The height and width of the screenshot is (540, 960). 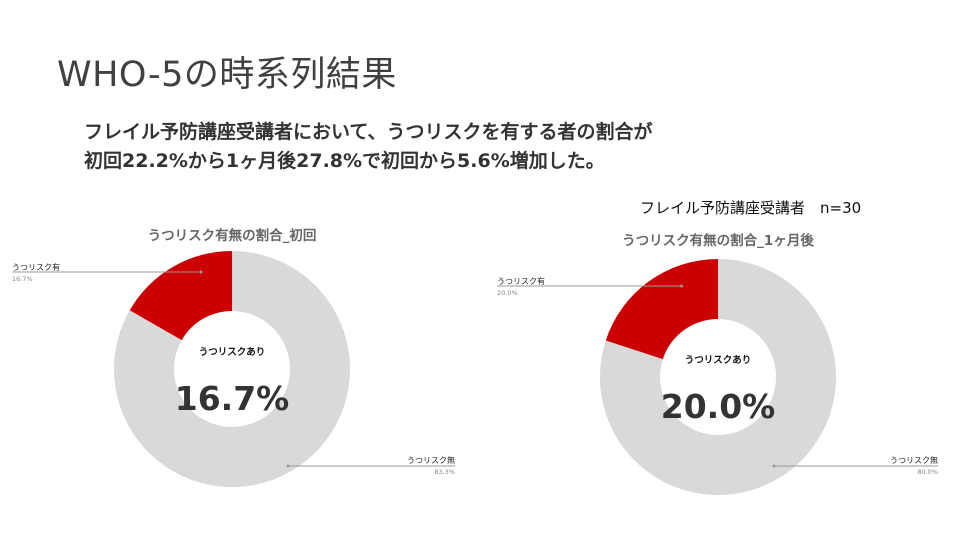 What do you see at coordinates (22, 279) in the screenshot?
I see `slice-value-risk: 16.7%` at bounding box center [22, 279].